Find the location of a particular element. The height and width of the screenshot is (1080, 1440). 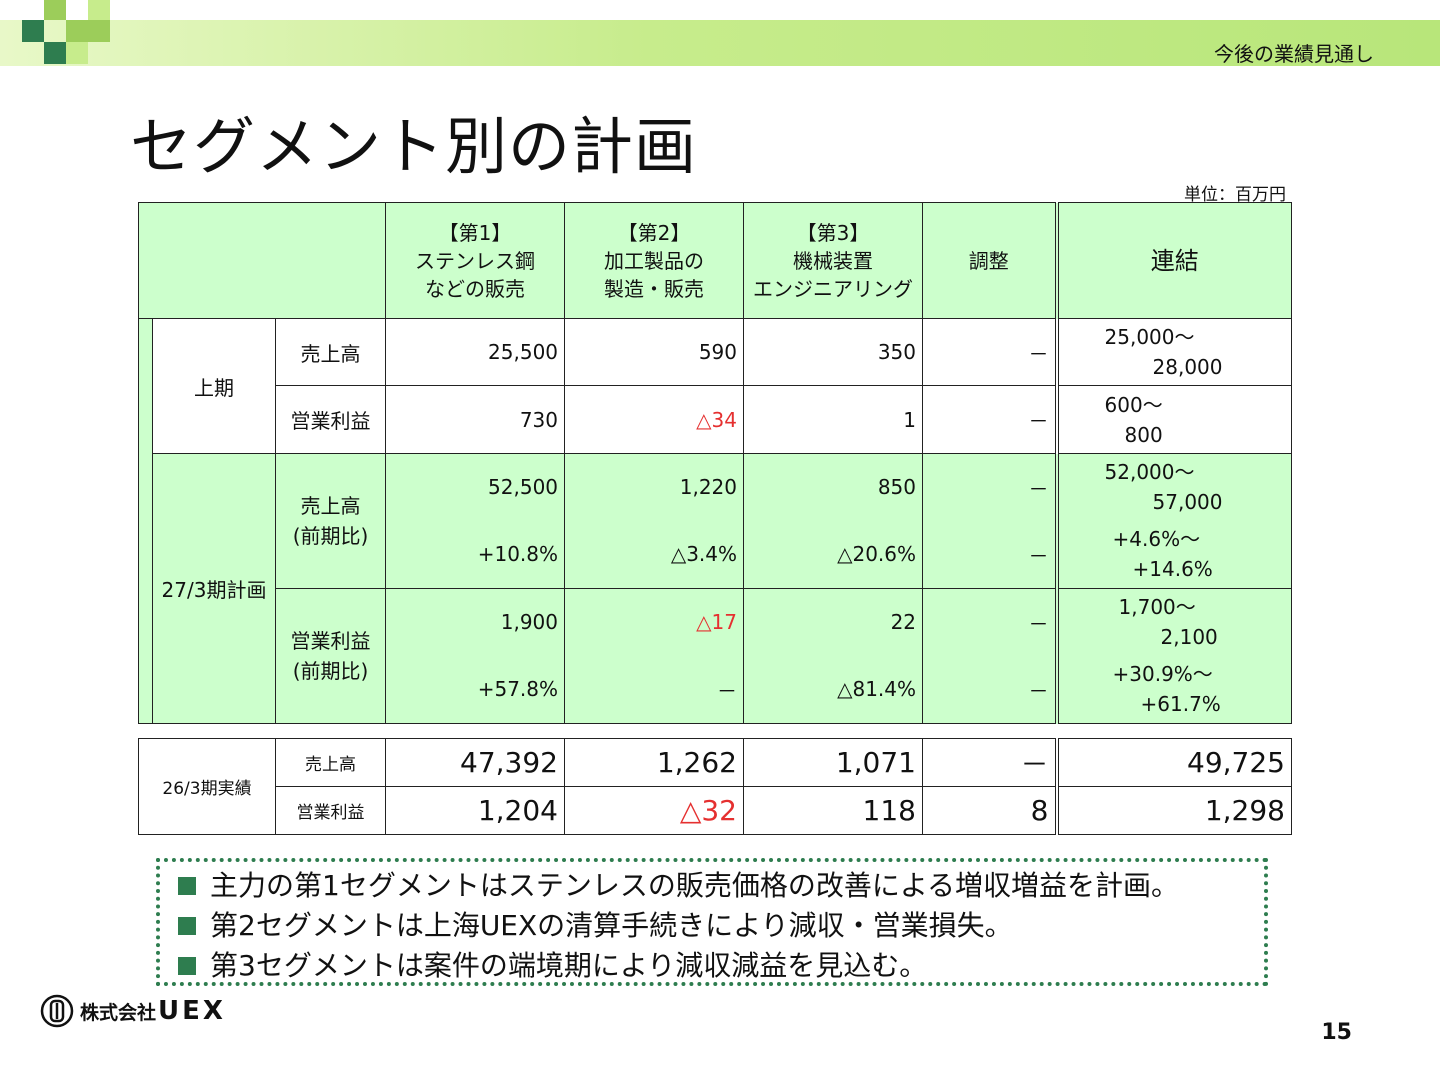

actual-sales-cons: 49,725 is located at coordinates (1173, 762).